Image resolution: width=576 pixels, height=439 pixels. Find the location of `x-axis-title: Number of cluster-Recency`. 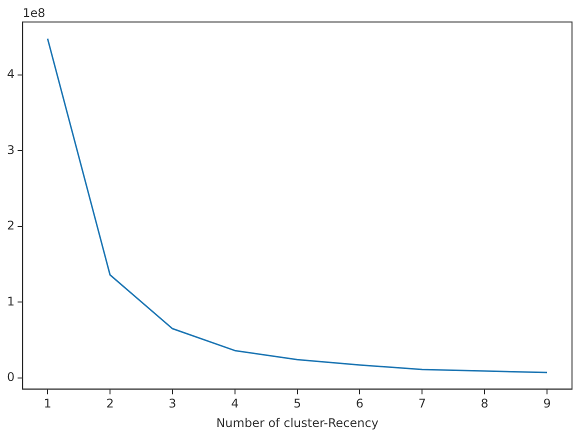

x-axis-title: Number of cluster-Recency is located at coordinates (297, 423).